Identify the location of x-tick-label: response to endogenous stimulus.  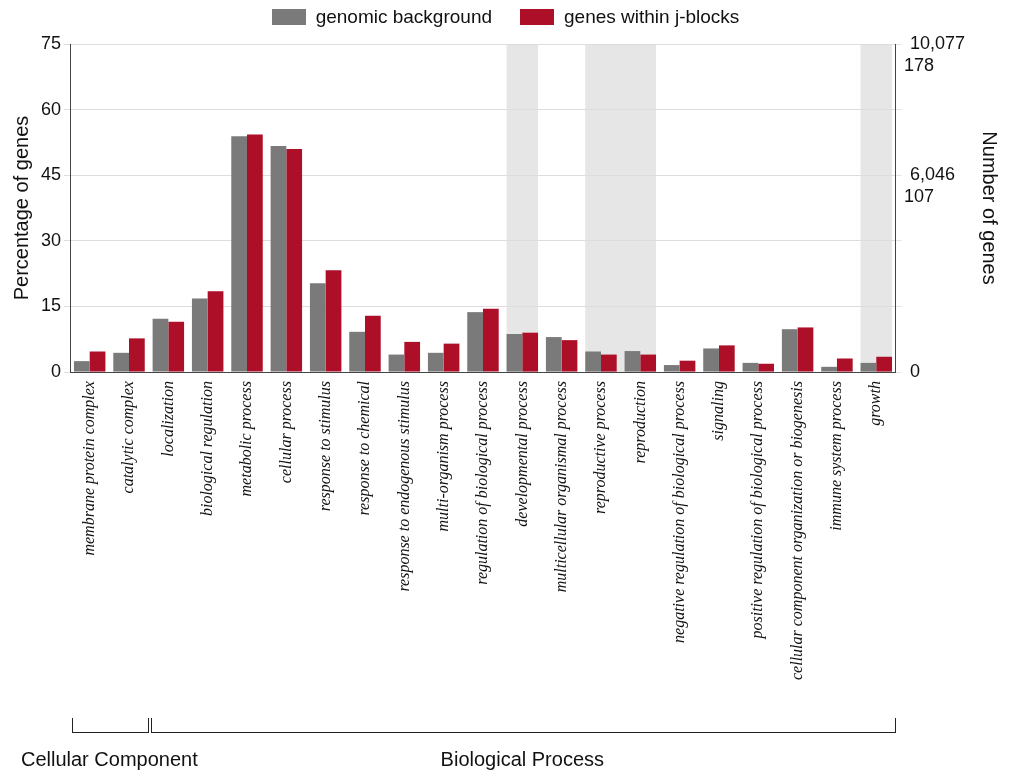
(403, 486).